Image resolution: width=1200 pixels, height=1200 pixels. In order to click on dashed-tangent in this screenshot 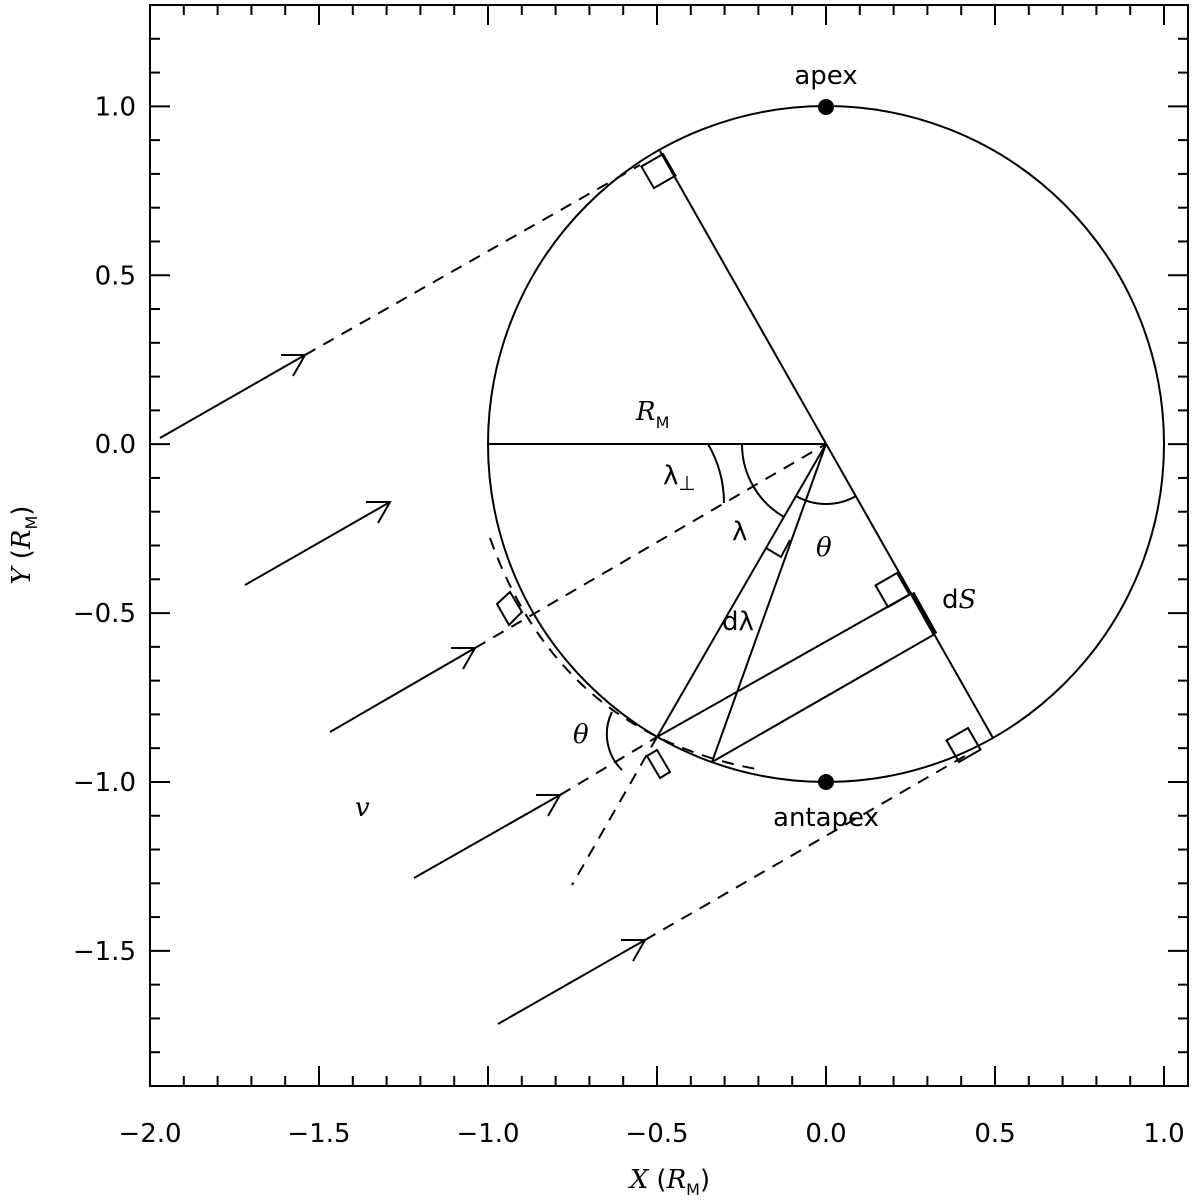, I will do `click(626, 654)`.